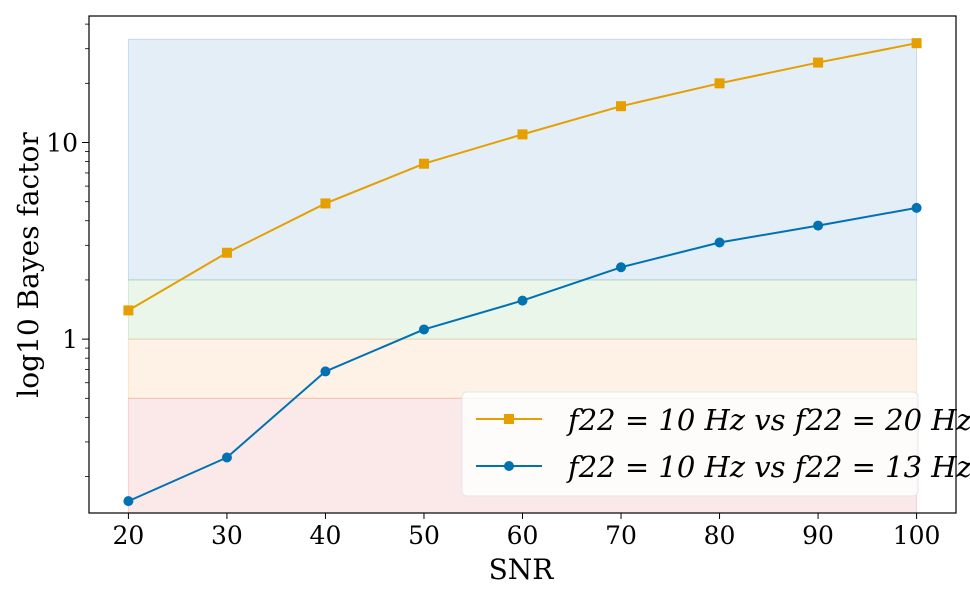  What do you see at coordinates (522, 569) in the screenshot?
I see `x-axis-label: SNR` at bounding box center [522, 569].